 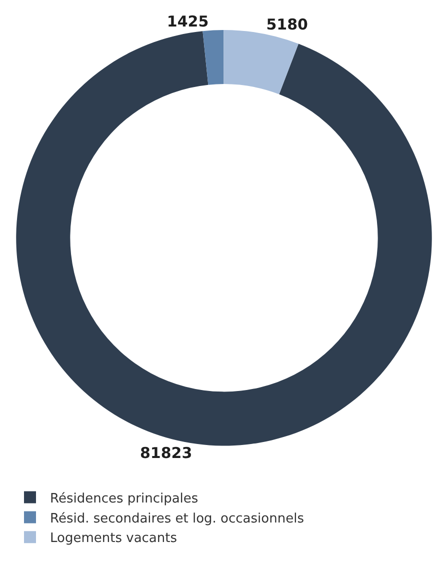 What do you see at coordinates (114, 538) in the screenshot?
I see `legend-label: Logements vacants` at bounding box center [114, 538].